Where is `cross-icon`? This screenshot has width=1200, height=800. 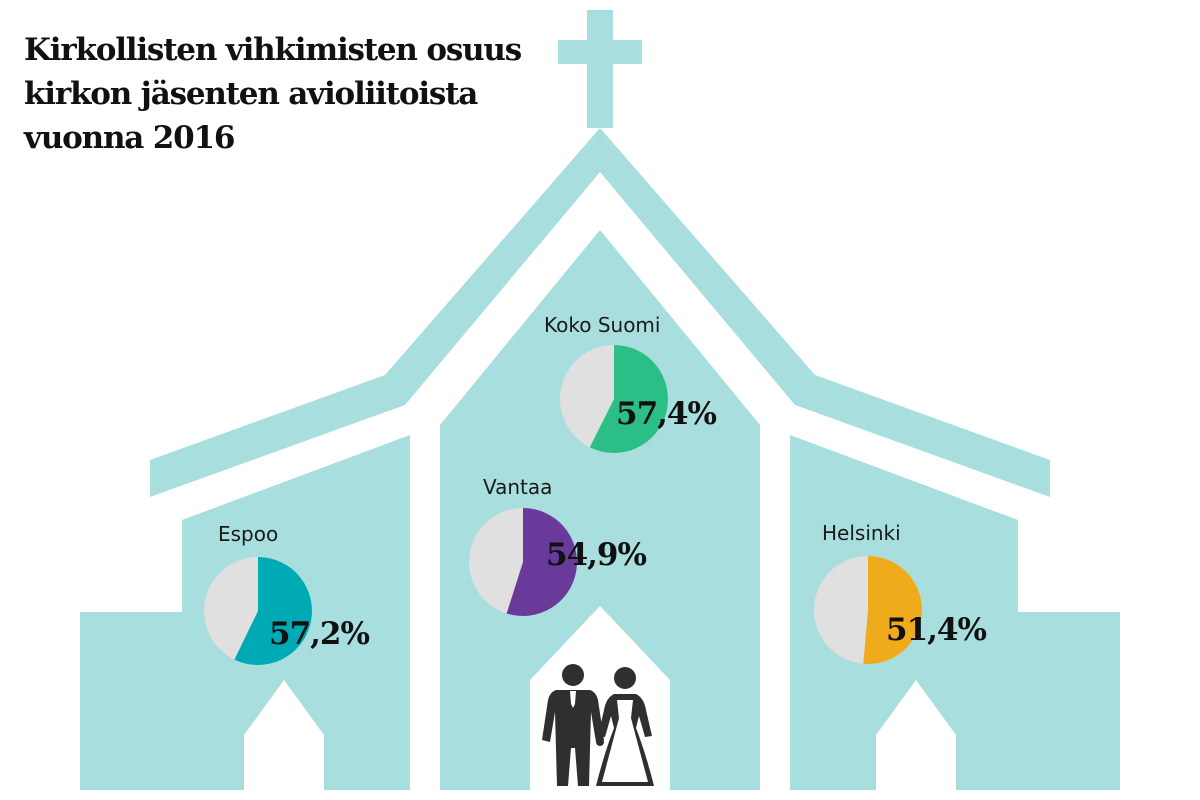 cross-icon is located at coordinates (600, 69).